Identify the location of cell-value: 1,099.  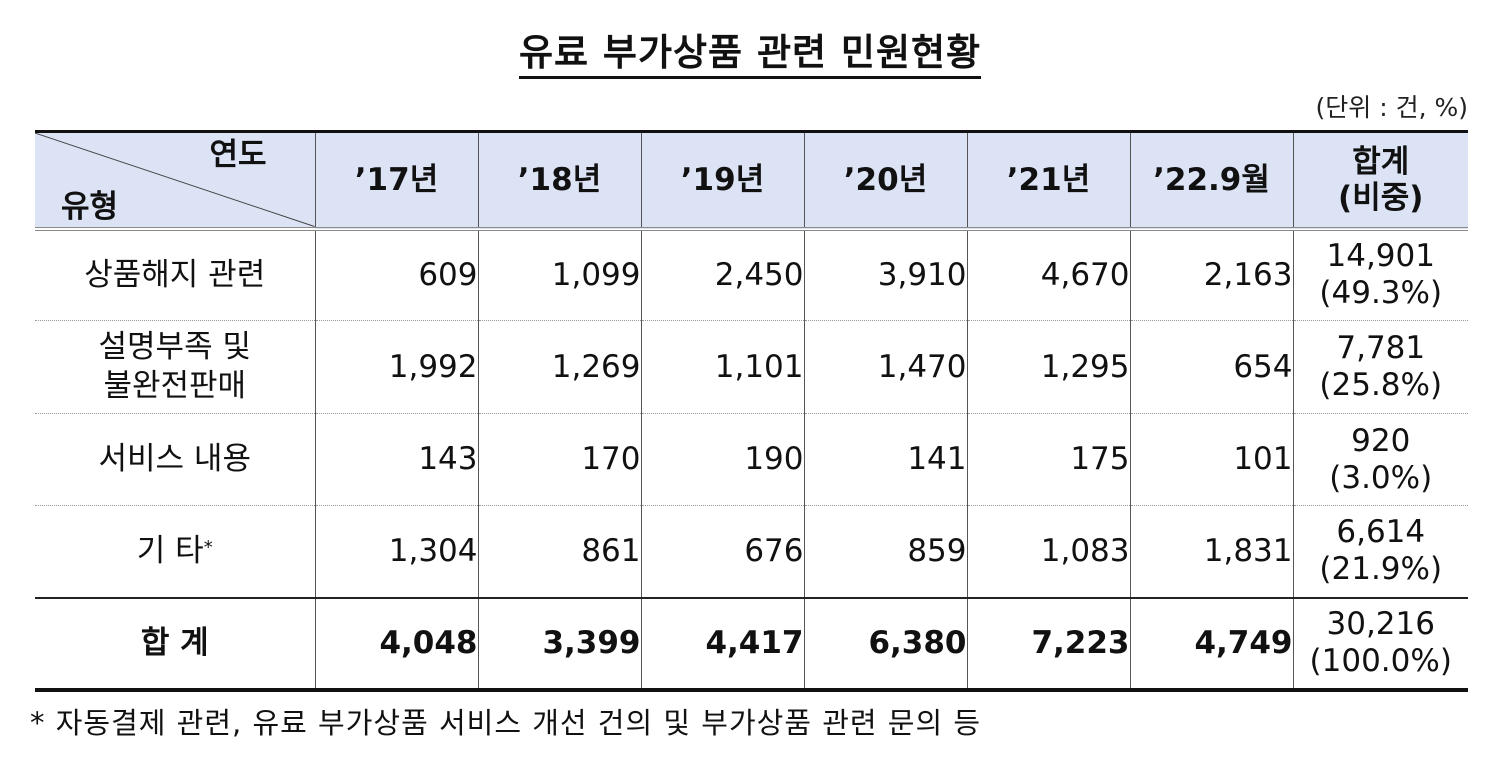
(559, 274).